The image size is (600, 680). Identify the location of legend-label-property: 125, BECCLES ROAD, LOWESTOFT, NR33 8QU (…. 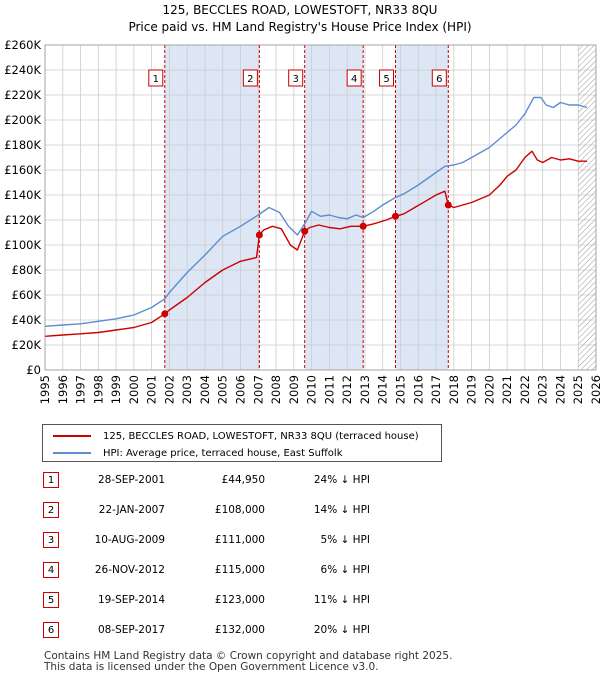
(261, 436).